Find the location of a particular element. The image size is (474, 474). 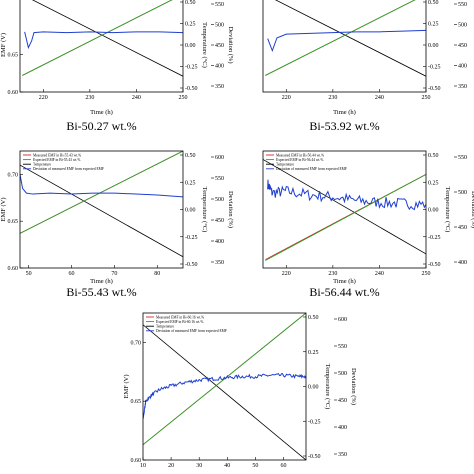

x-tick-label: 40 is located at coordinates (227, 466).